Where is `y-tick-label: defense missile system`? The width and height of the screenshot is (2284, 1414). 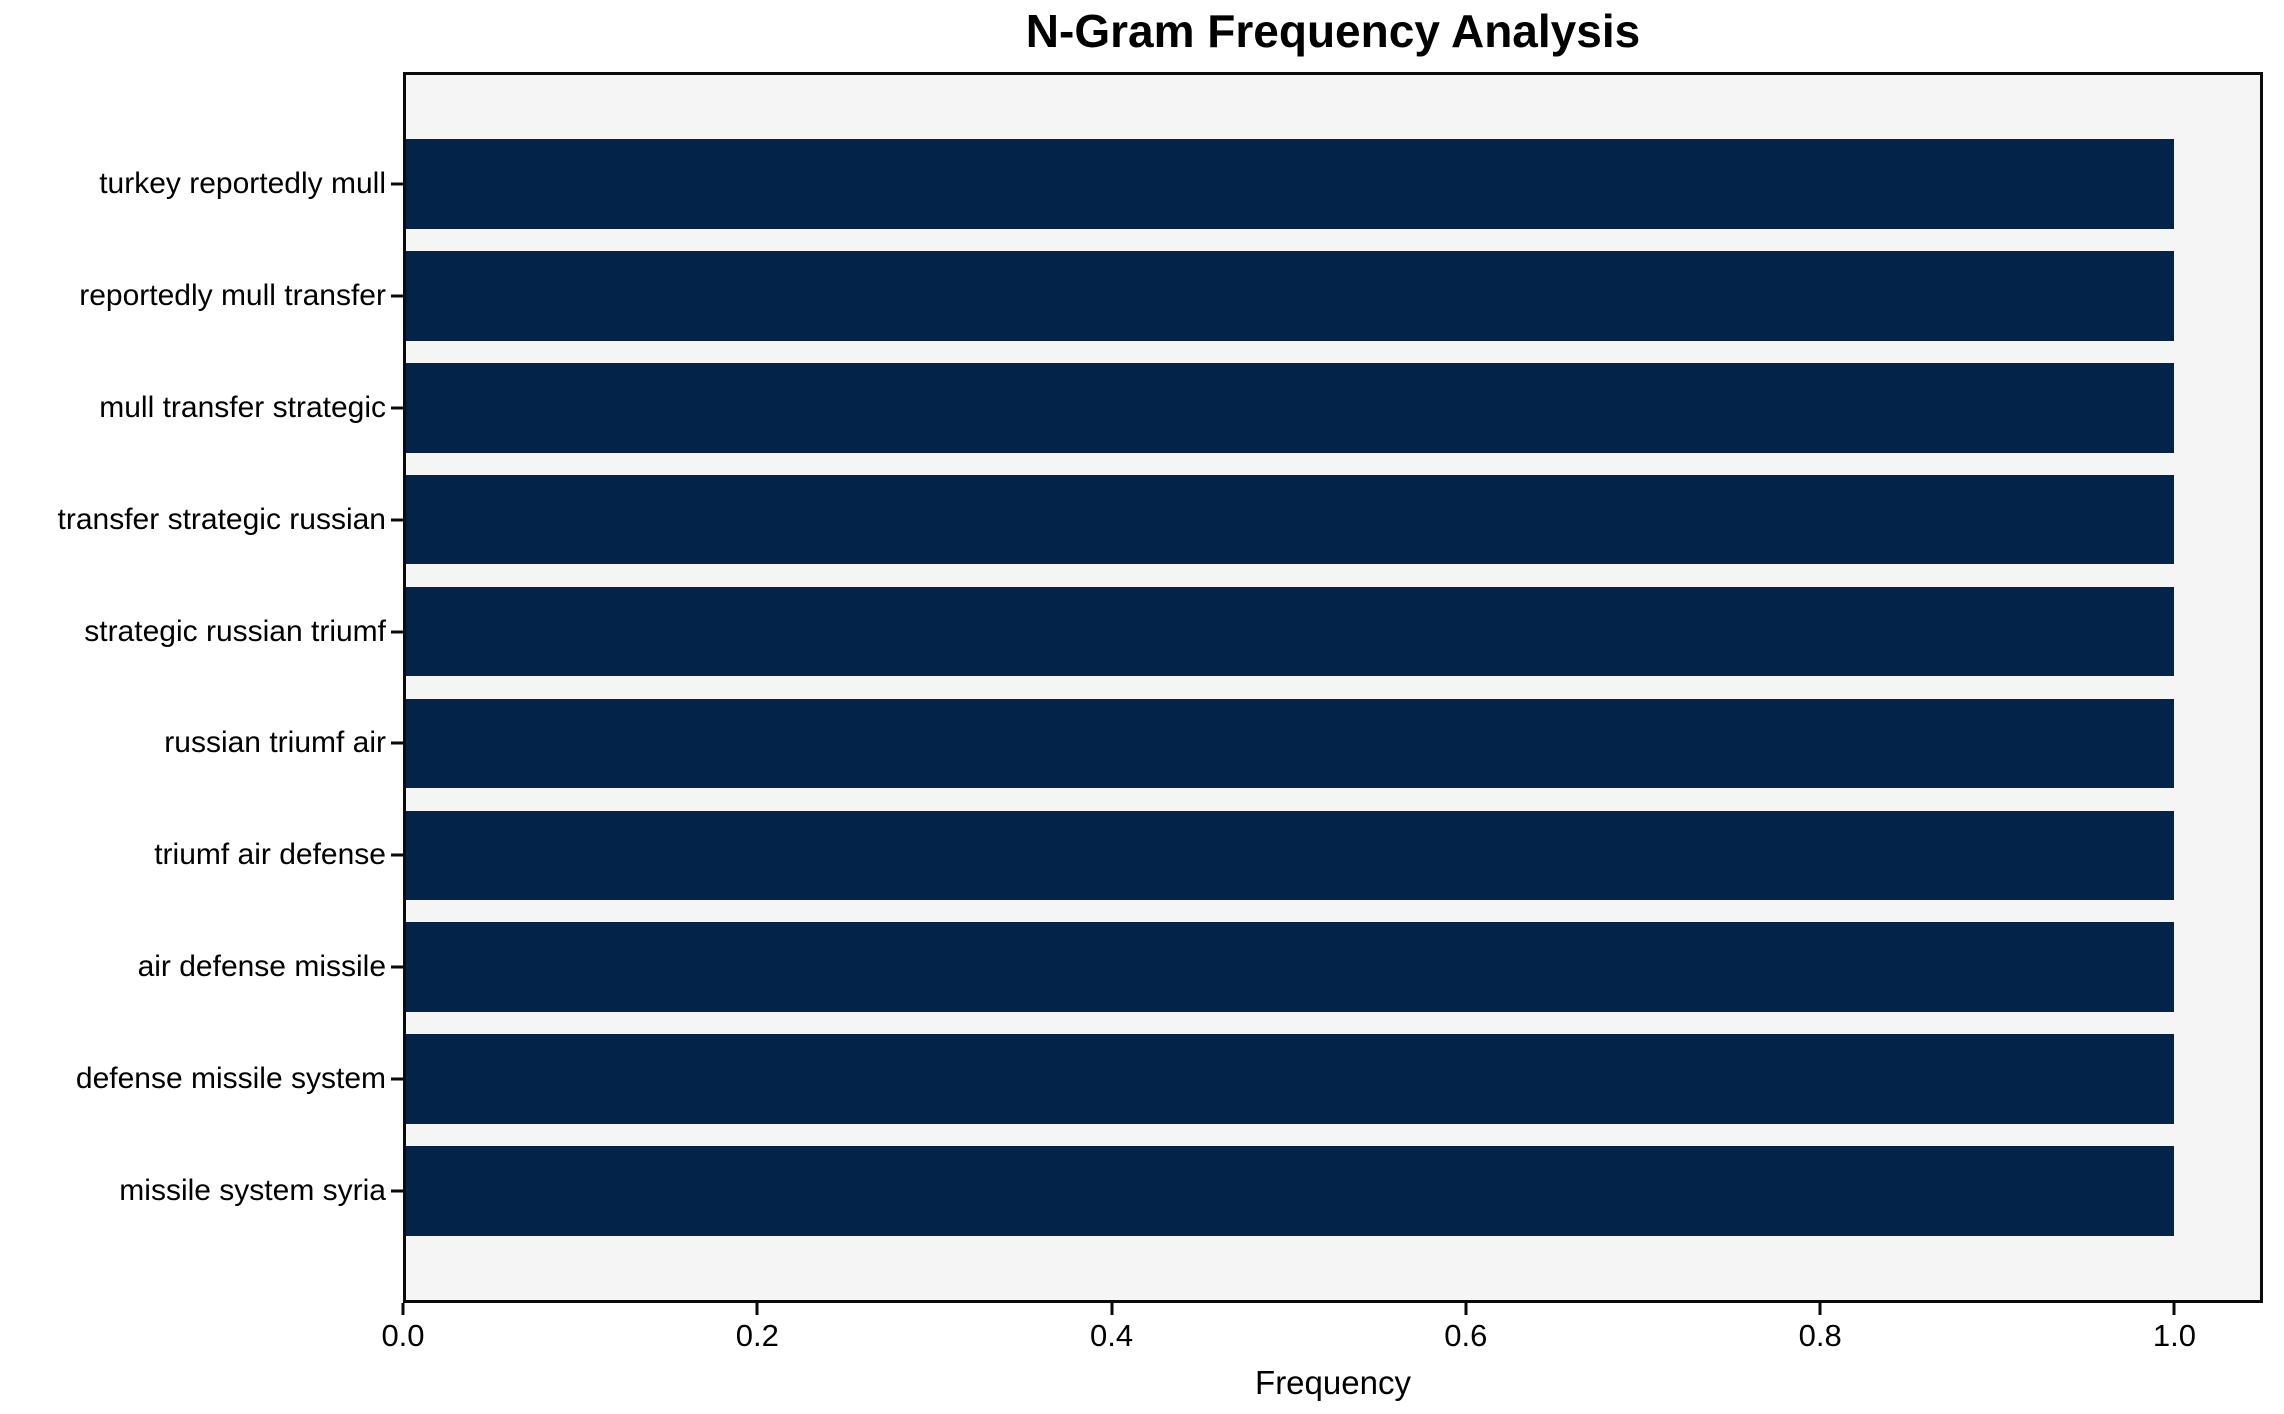
y-tick-label: defense missile system is located at coordinates (230, 1079).